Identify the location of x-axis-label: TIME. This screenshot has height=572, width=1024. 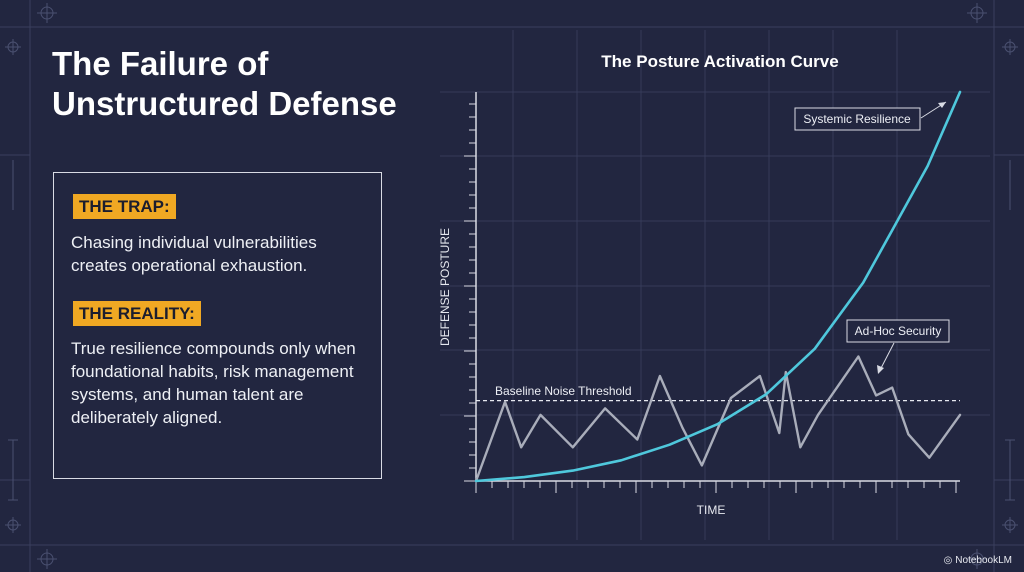
(711, 510).